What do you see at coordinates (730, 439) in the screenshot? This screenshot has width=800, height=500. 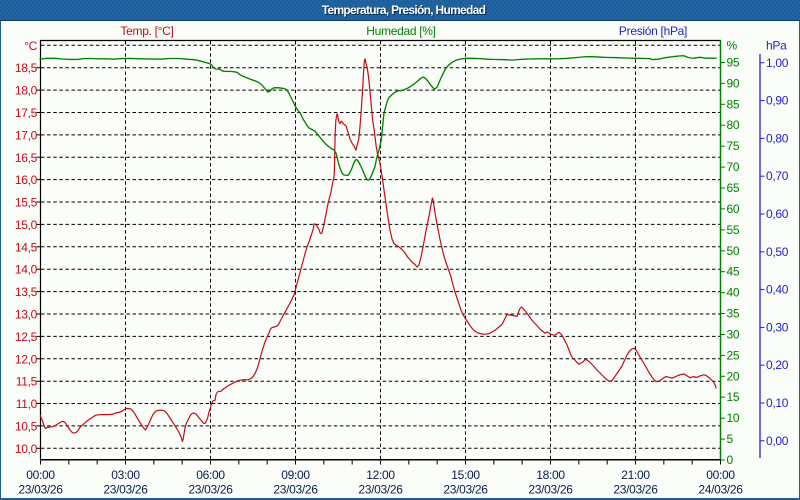 I see `svg-text: 5` at bounding box center [730, 439].